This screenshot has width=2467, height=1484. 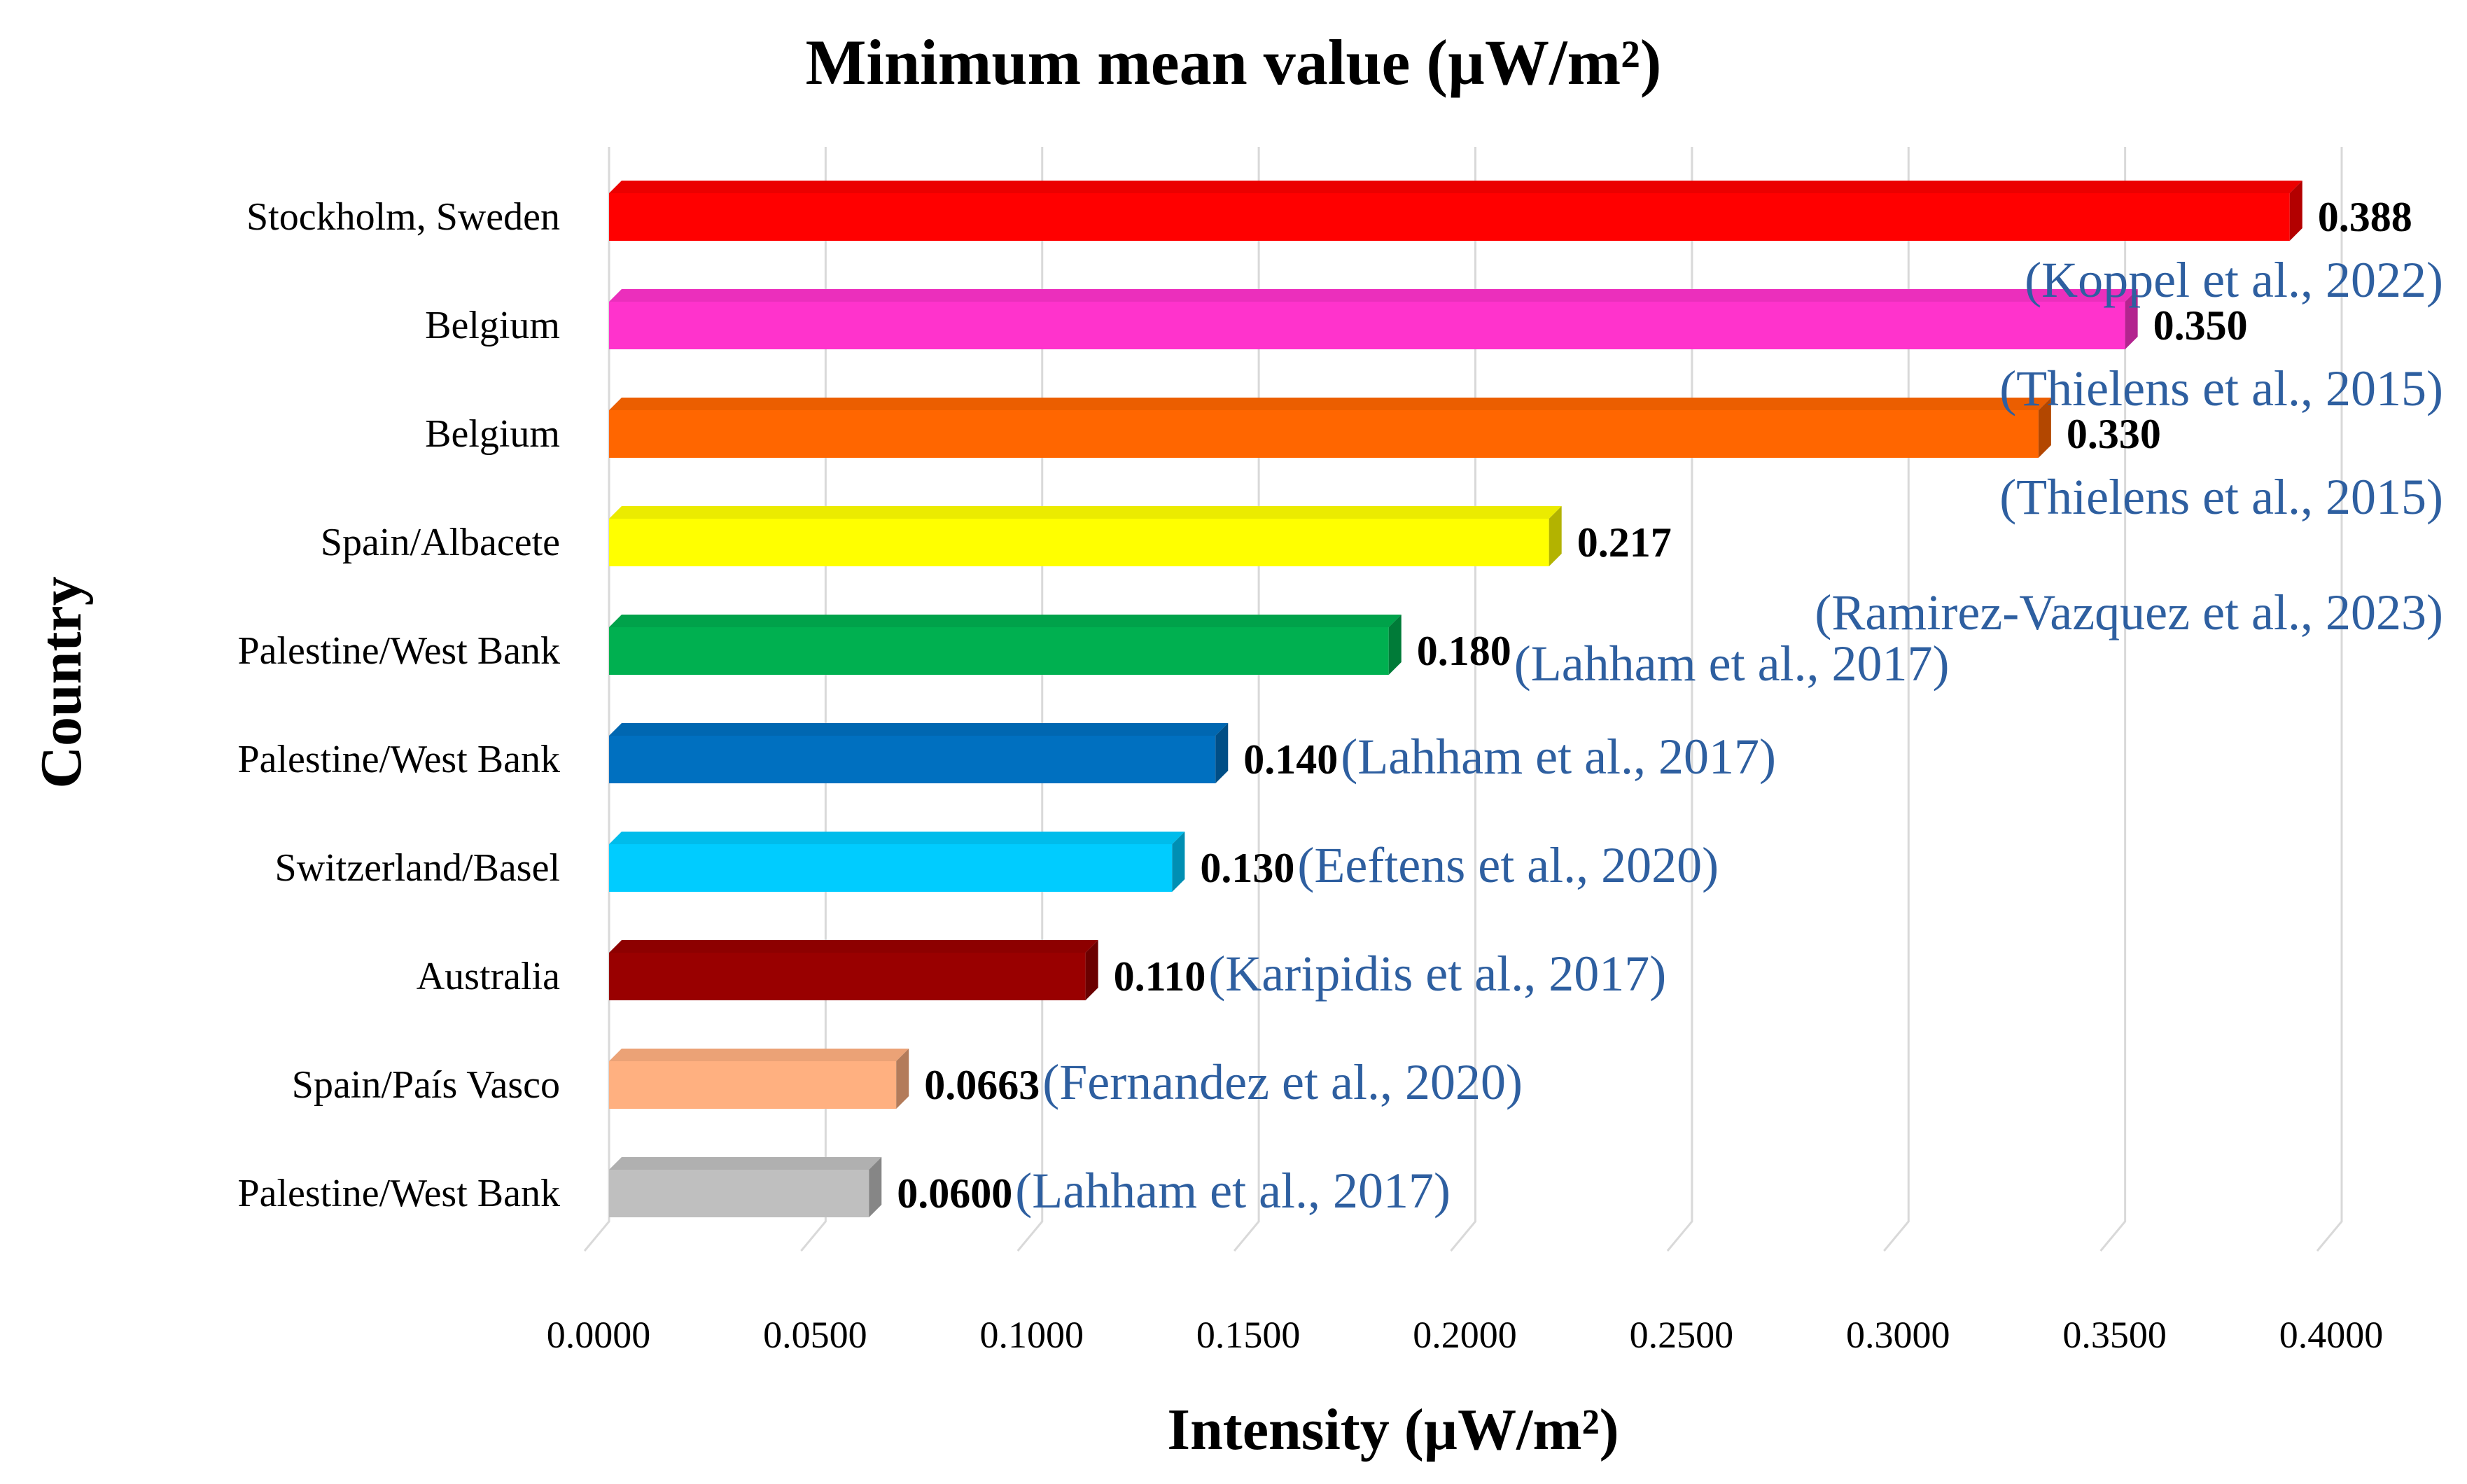 What do you see at coordinates (417, 868) in the screenshot?
I see `category-label: Switzerland/Basel` at bounding box center [417, 868].